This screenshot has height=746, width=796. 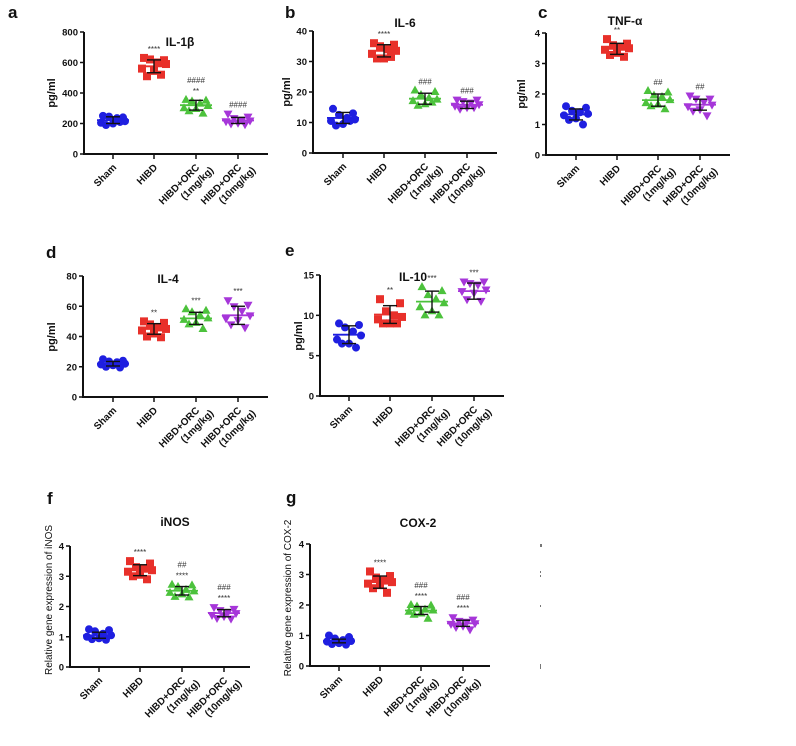 I want to click on y-tick-label: 600, so click(x=70, y=63).